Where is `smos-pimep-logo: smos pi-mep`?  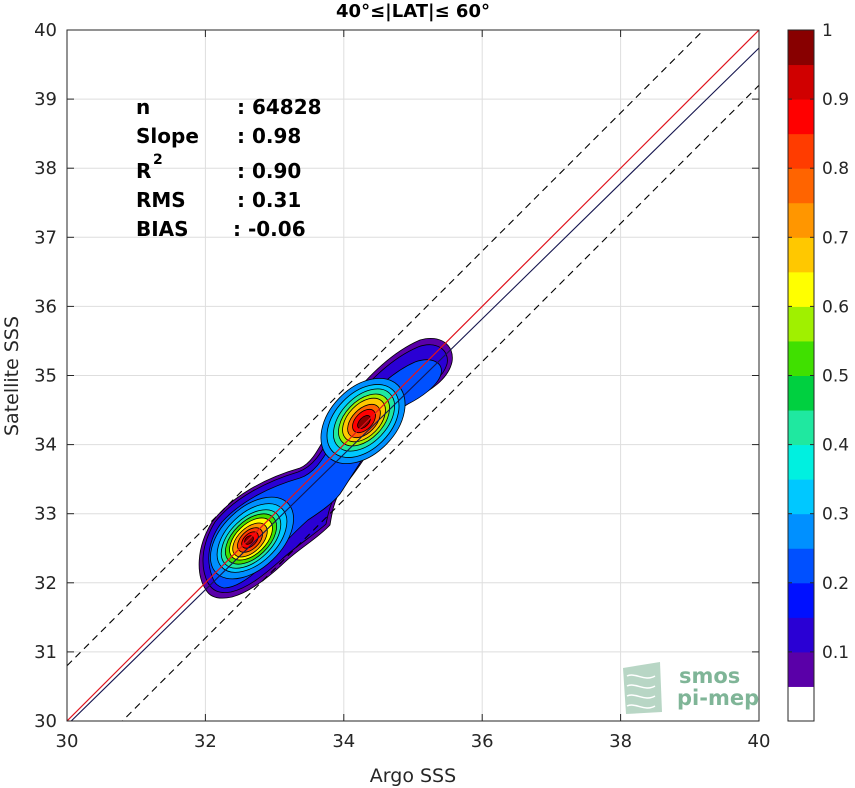 smos-pimep-logo: smos pi-mep is located at coordinates (691, 688).